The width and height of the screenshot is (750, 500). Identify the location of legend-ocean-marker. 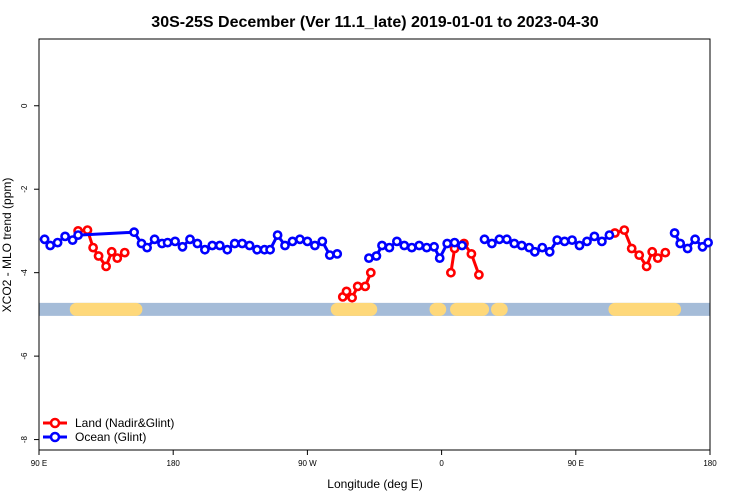
(55, 437).